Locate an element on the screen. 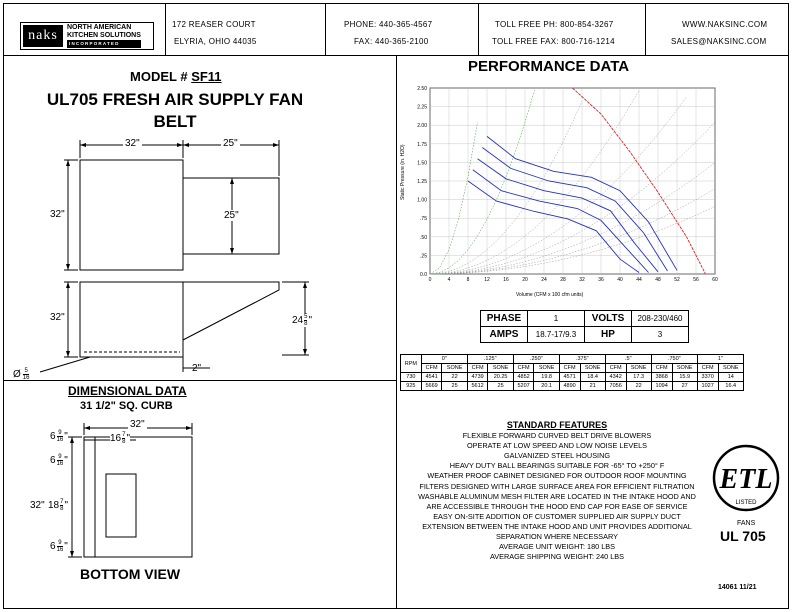 This screenshot has height=612, width=792. top-view-hood is located at coordinates (231, 216).